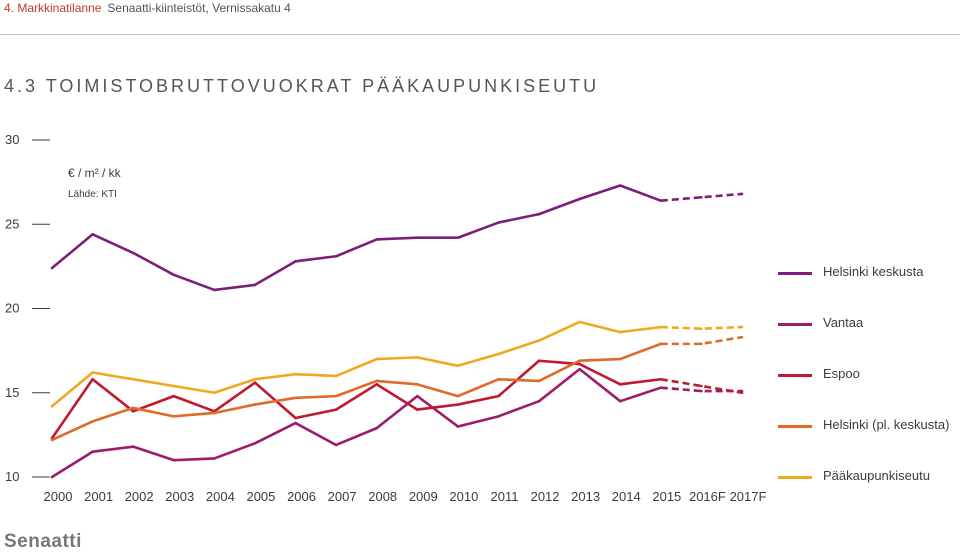 The height and width of the screenshot is (553, 960). What do you see at coordinates (504, 496) in the screenshot?
I see `x-tick-label: 2011` at bounding box center [504, 496].